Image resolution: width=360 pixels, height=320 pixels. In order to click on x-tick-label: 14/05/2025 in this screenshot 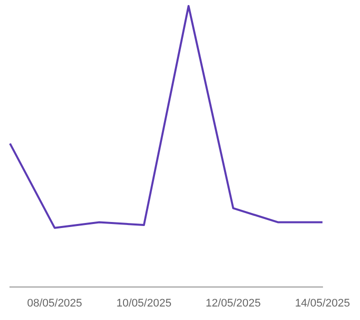, I will do `click(322, 303)`.